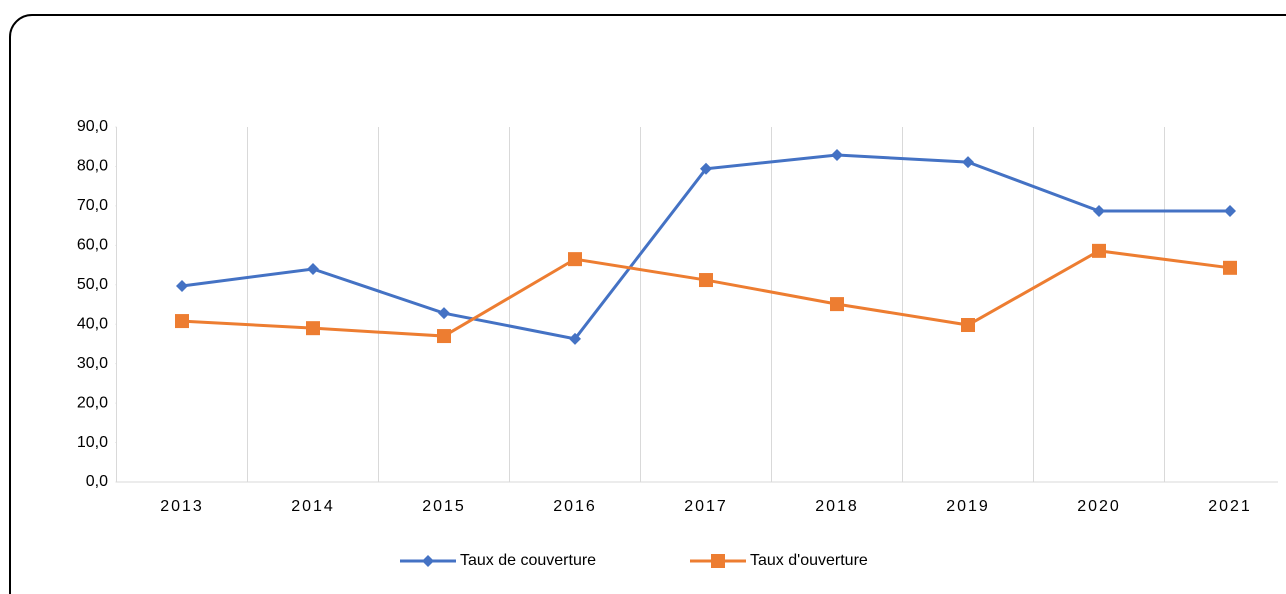 This screenshot has width=1286, height=594. Describe the element at coordinates (92, 126) in the screenshot. I see `y-tick-label: 90,0` at that location.